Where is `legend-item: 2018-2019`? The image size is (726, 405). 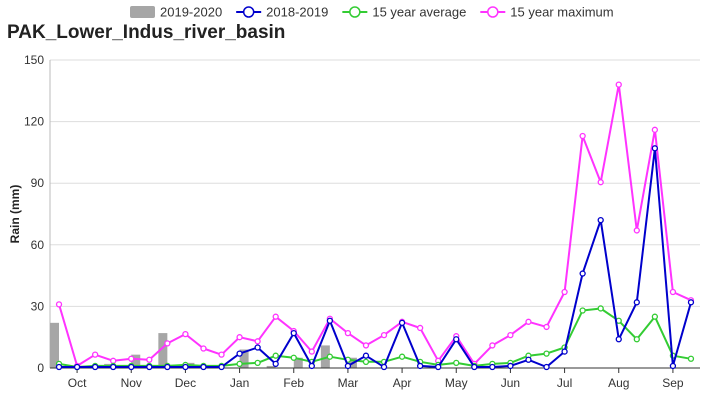 legend-item: 2018-2019 is located at coordinates (282, 12).